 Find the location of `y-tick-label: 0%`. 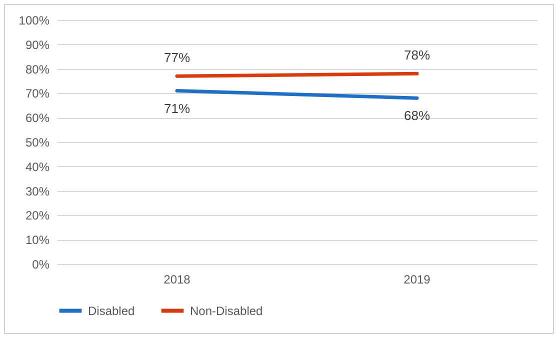

y-tick-label: 0% is located at coordinates (41, 265).